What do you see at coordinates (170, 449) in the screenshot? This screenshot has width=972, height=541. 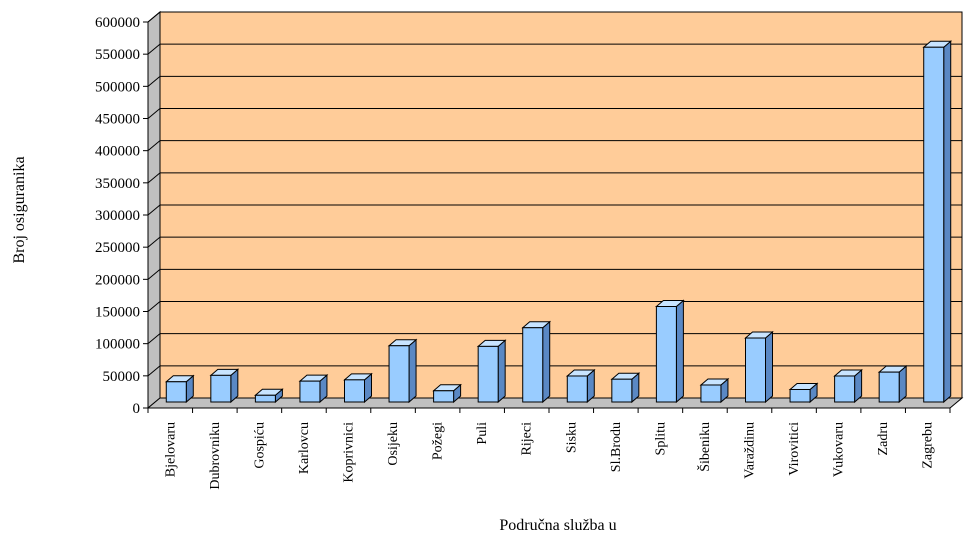 I see `x-tick-label: Bjelovaru` at bounding box center [170, 449].